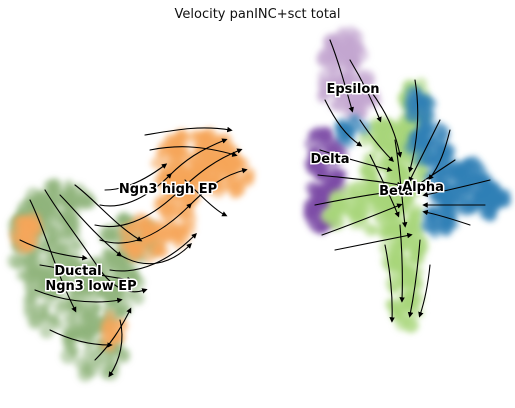  What do you see at coordinates (396, 191) in the screenshot?
I see `cluster-label-beta: Beta` at bounding box center [396, 191].